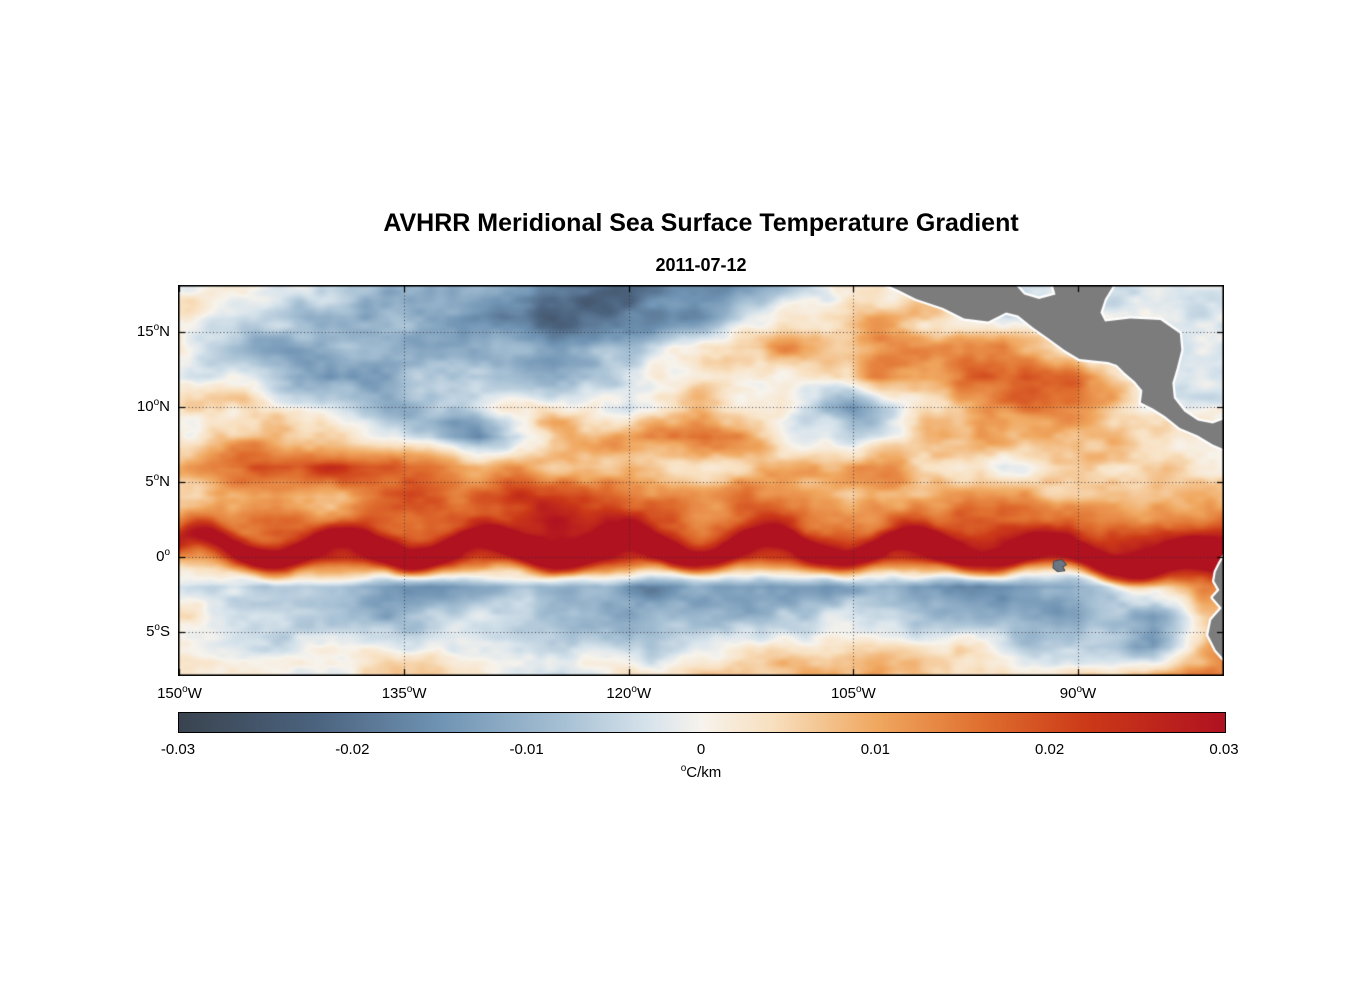 The image size is (1356, 1000). What do you see at coordinates (875, 749) in the screenshot?
I see `colorbar-tick-label: 0.01` at bounding box center [875, 749].